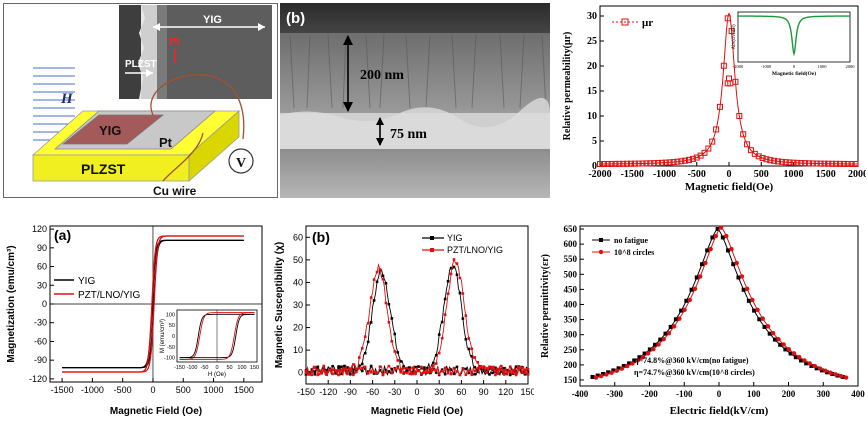  Describe the element at coordinates (697, 174) in the screenshot. I see `x-tick-label: -500` at that location.